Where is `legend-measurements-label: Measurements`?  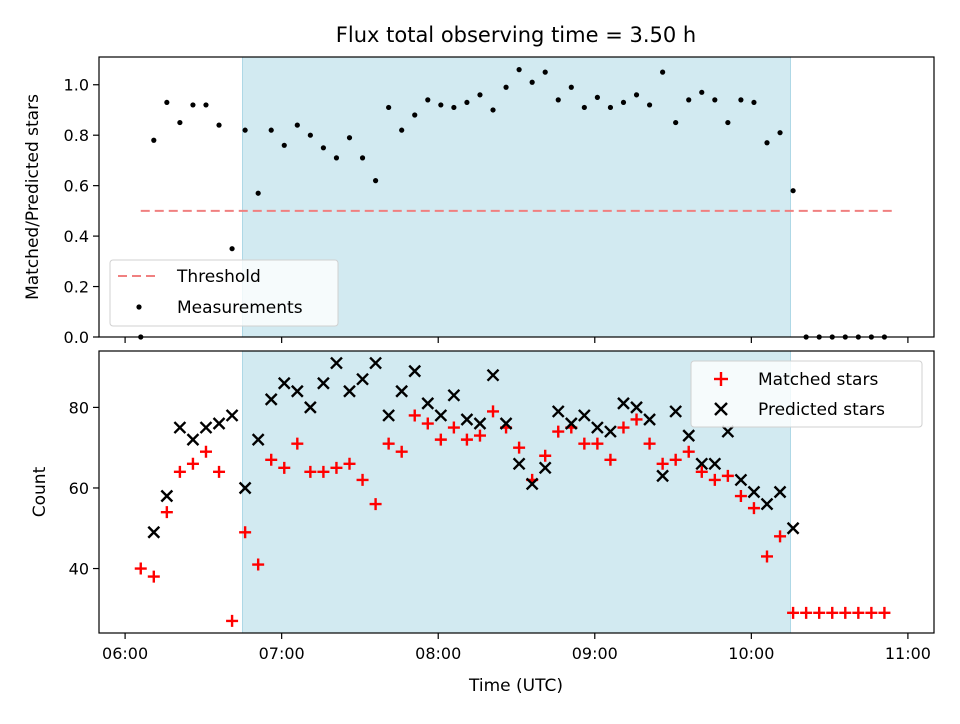 legend-measurements-label: Measurements is located at coordinates (240, 308).